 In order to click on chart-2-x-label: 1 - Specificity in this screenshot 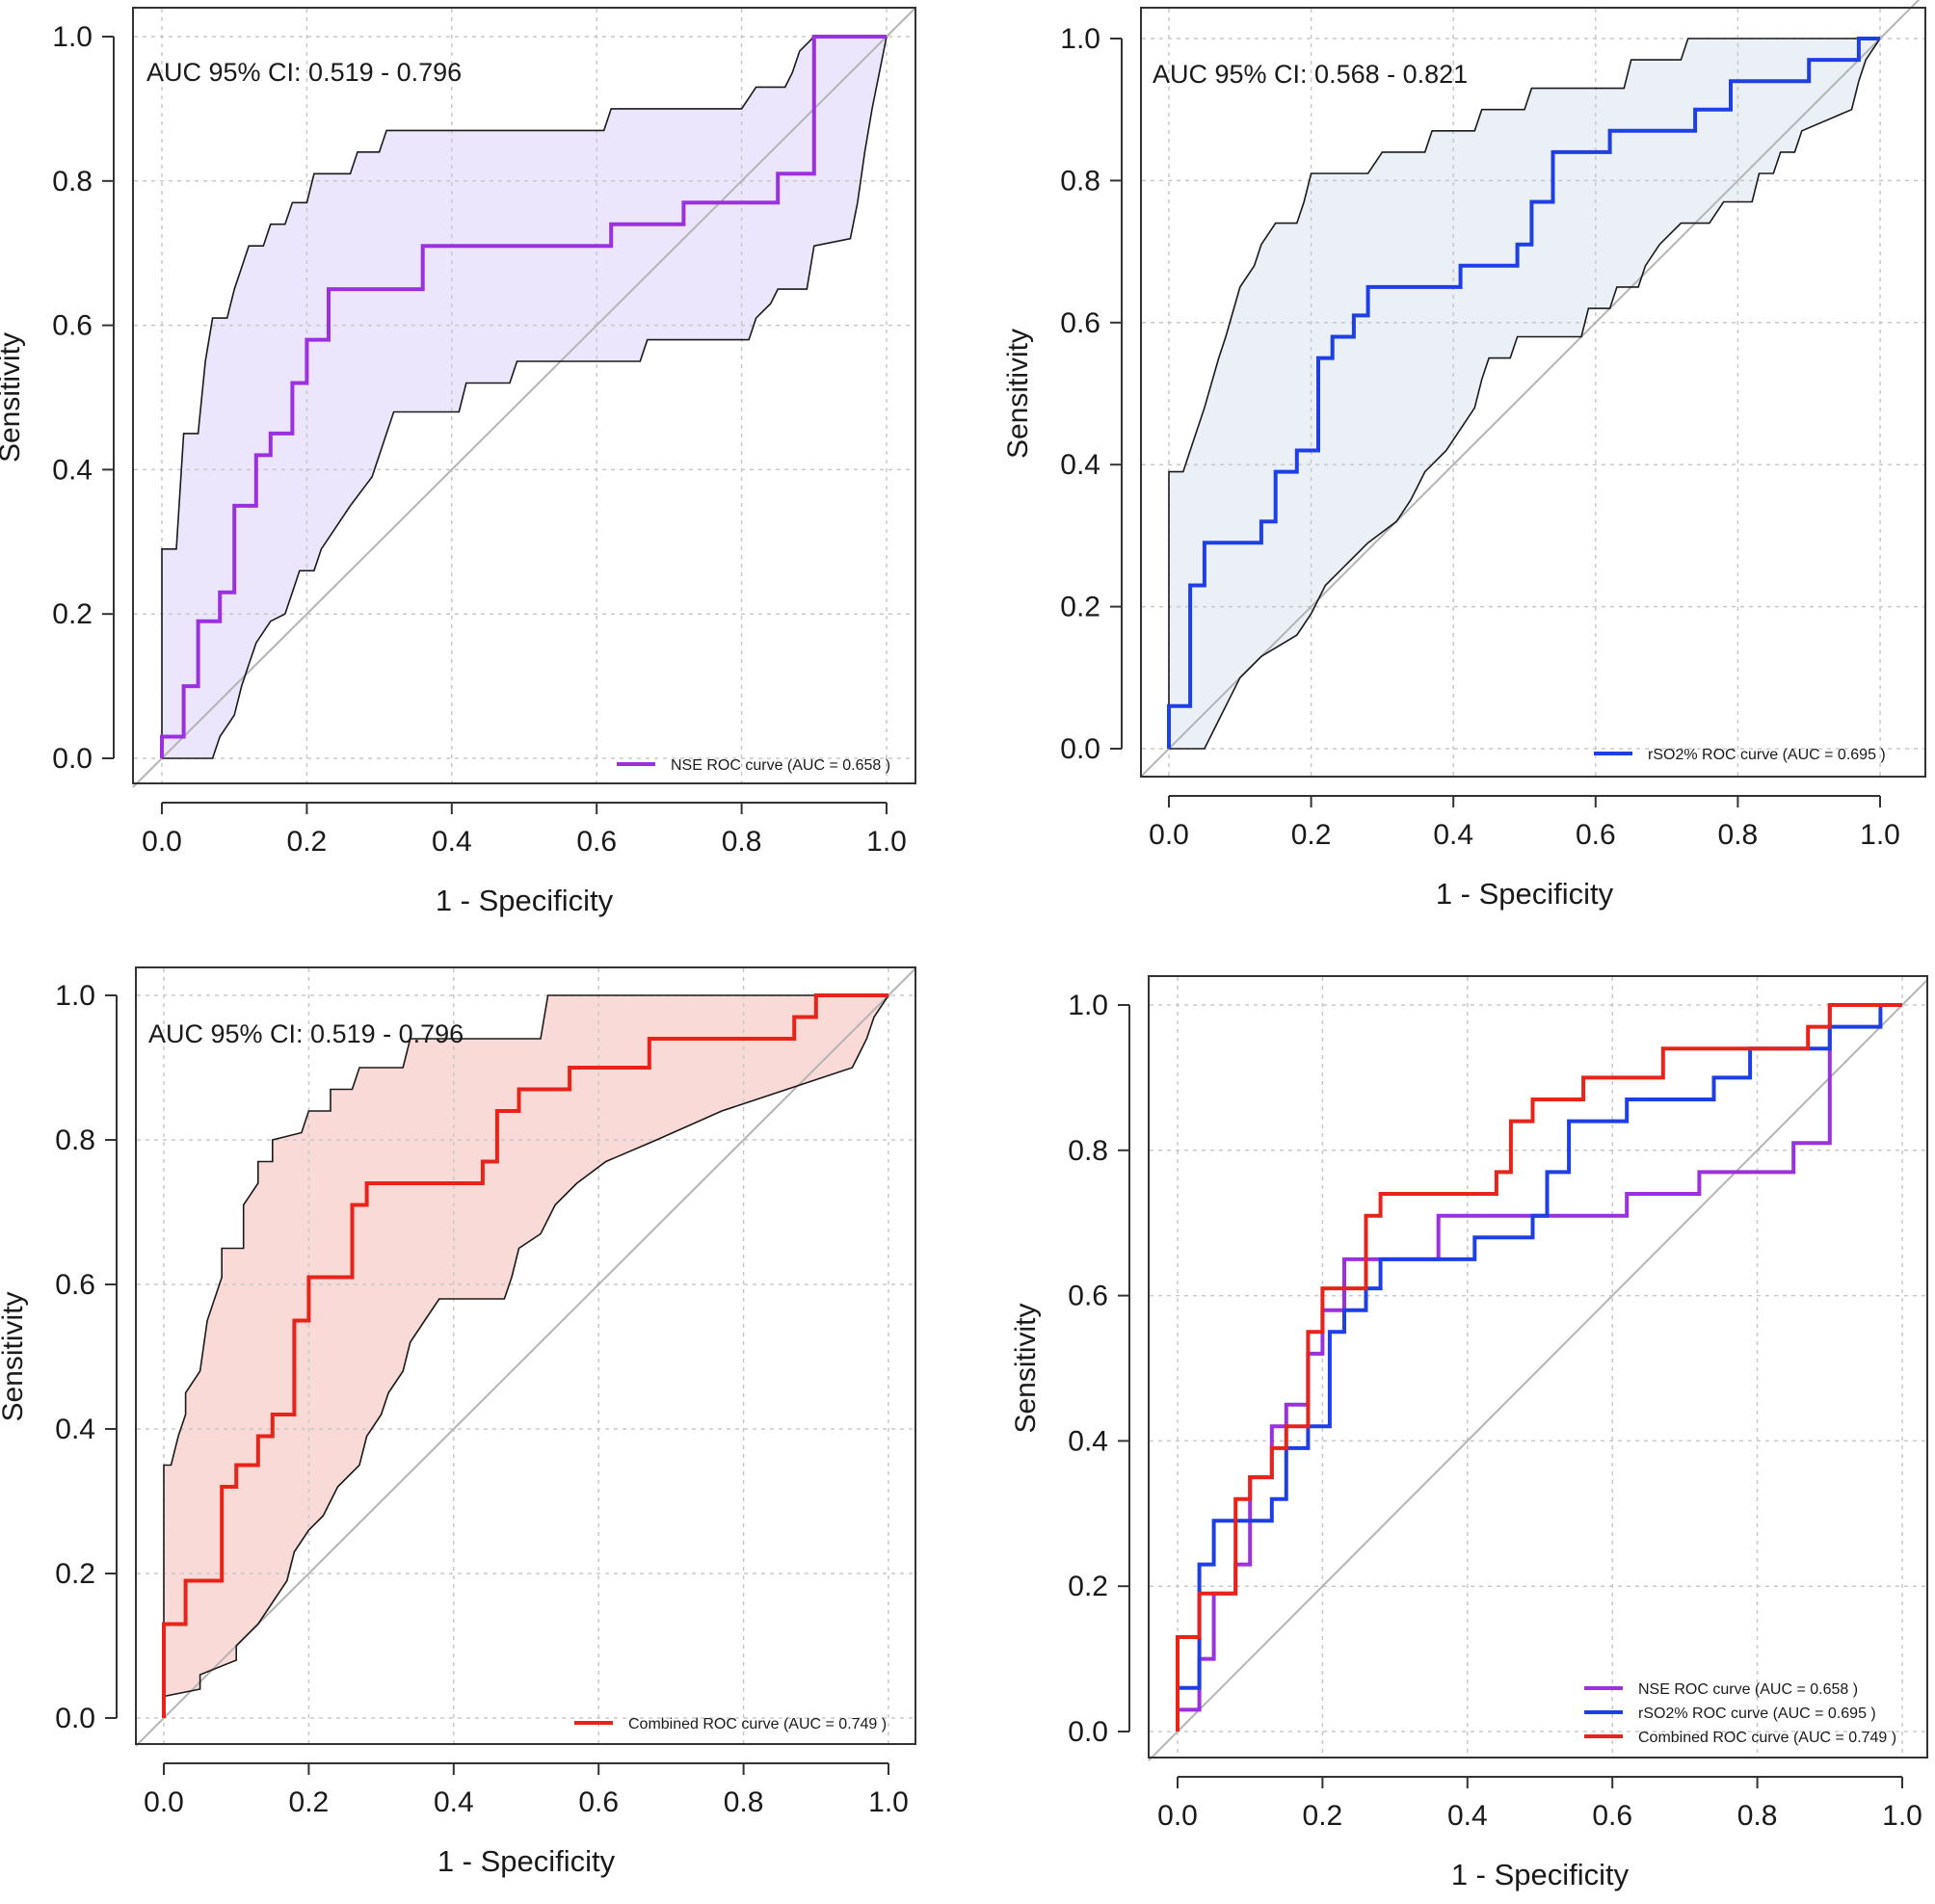, I will do `click(1525, 894)`.